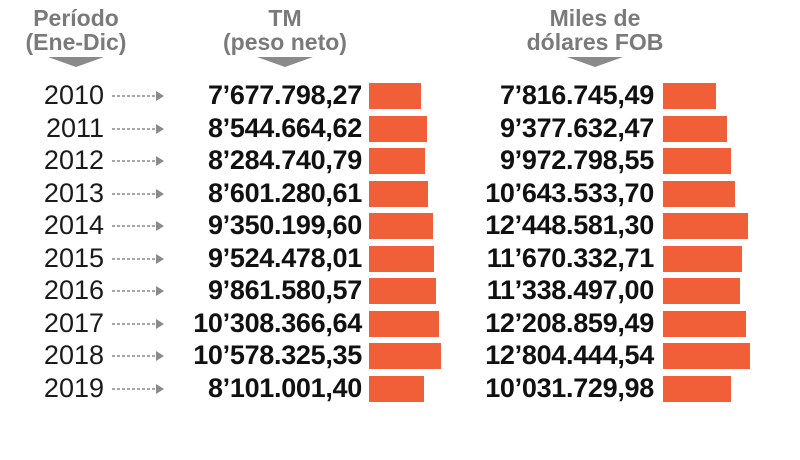 The width and height of the screenshot is (800, 460). What do you see at coordinates (73, 257) in the screenshot?
I see `year-label: 2015` at bounding box center [73, 257].